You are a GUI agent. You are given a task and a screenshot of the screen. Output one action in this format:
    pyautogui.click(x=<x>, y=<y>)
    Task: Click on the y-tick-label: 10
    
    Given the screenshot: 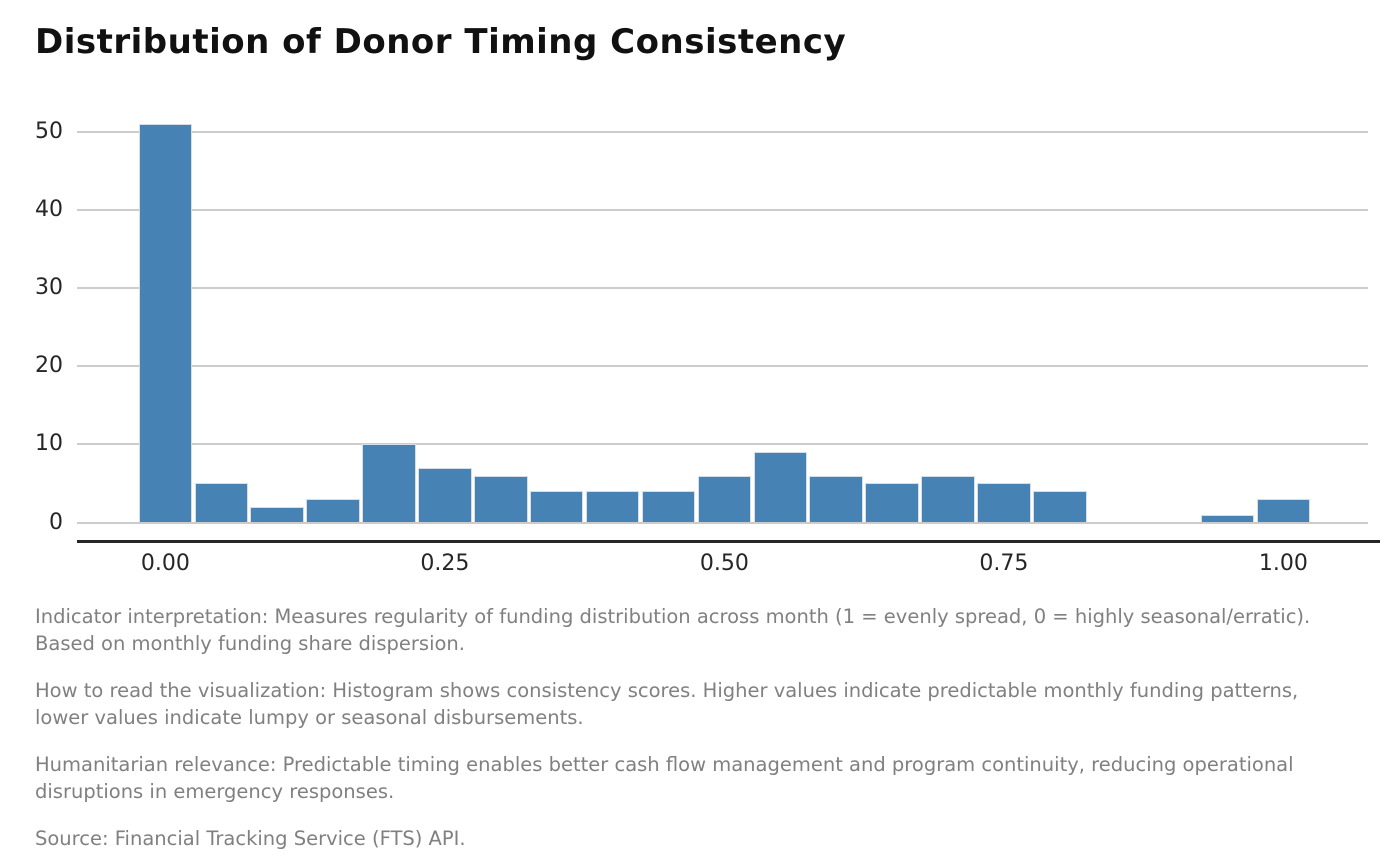 What is the action you would take?
    pyautogui.click(x=49, y=444)
    